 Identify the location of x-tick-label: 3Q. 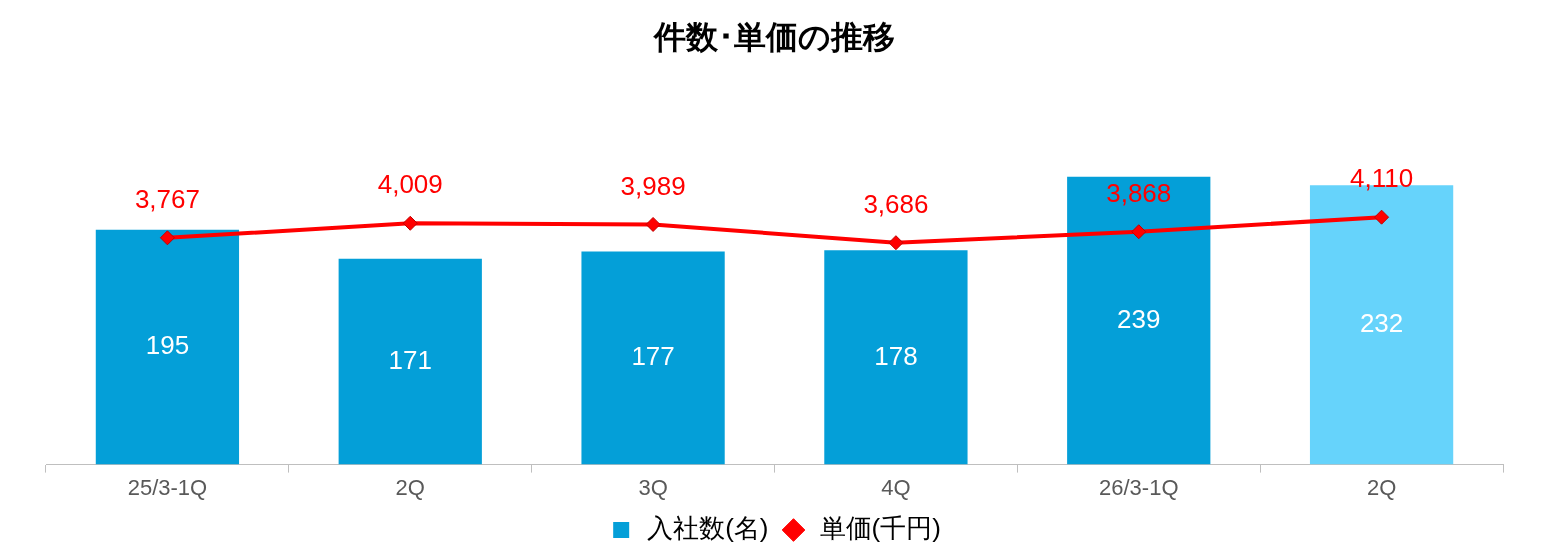
(653, 487).